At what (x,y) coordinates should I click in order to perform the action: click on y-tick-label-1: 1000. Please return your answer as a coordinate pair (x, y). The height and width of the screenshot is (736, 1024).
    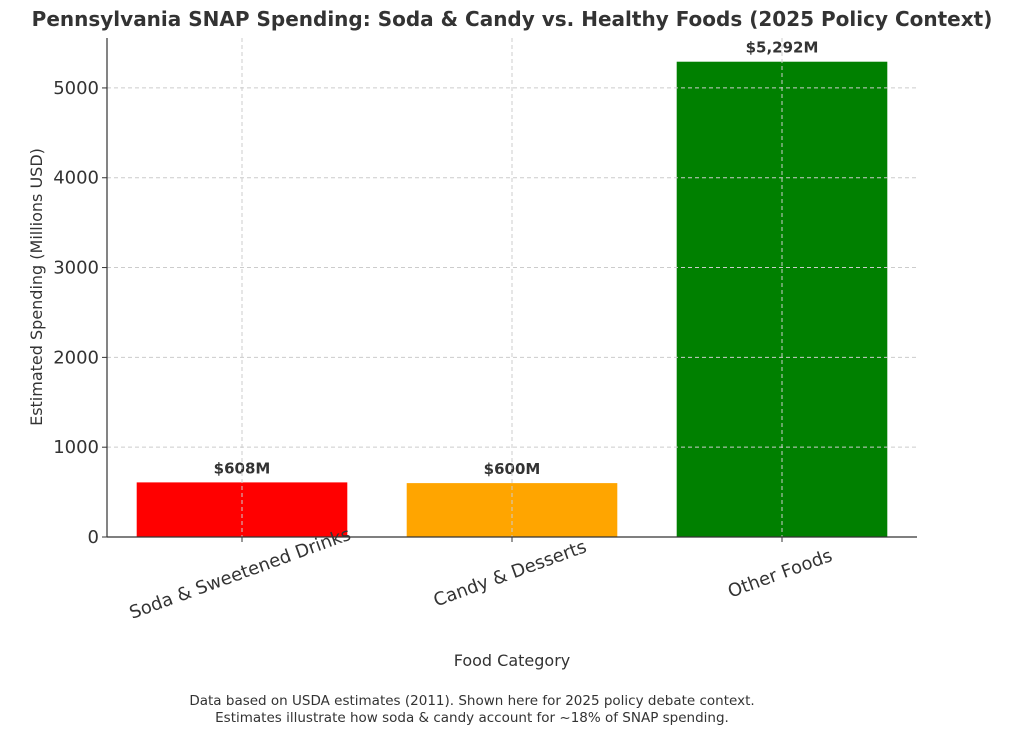
    Looking at the image, I should click on (76, 447).